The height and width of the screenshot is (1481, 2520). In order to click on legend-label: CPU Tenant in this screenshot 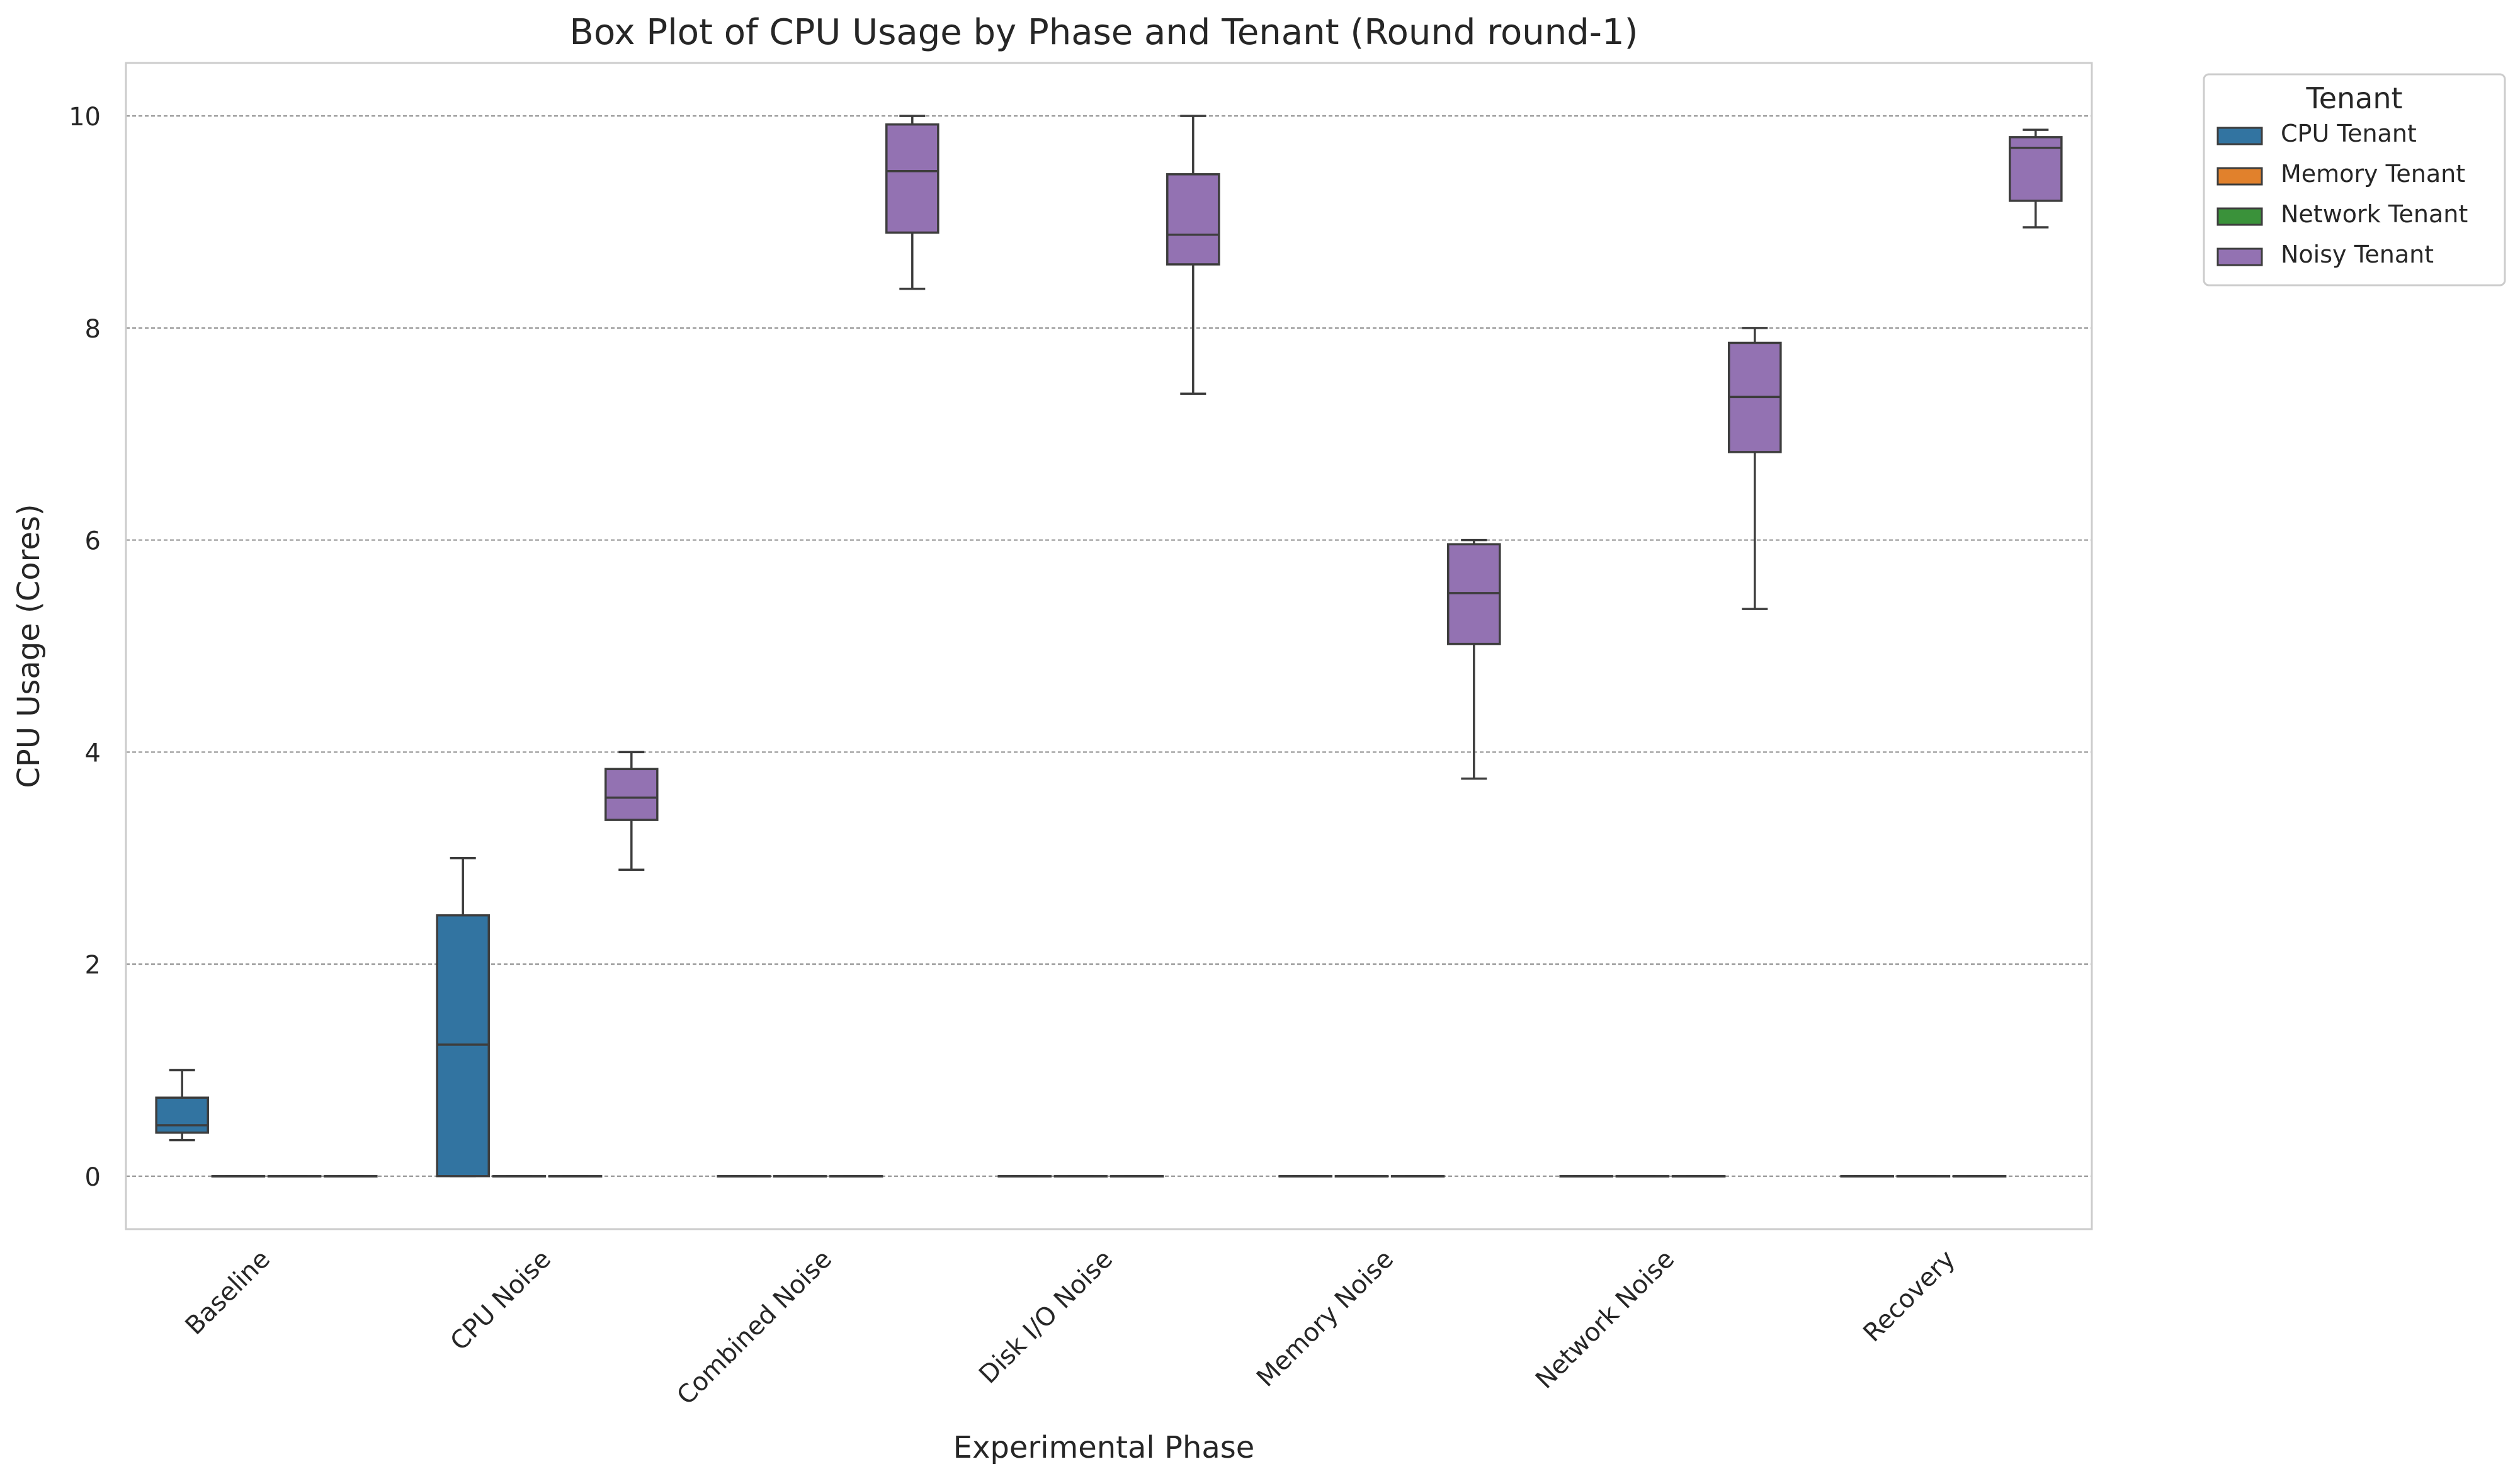, I will do `click(2349, 133)`.